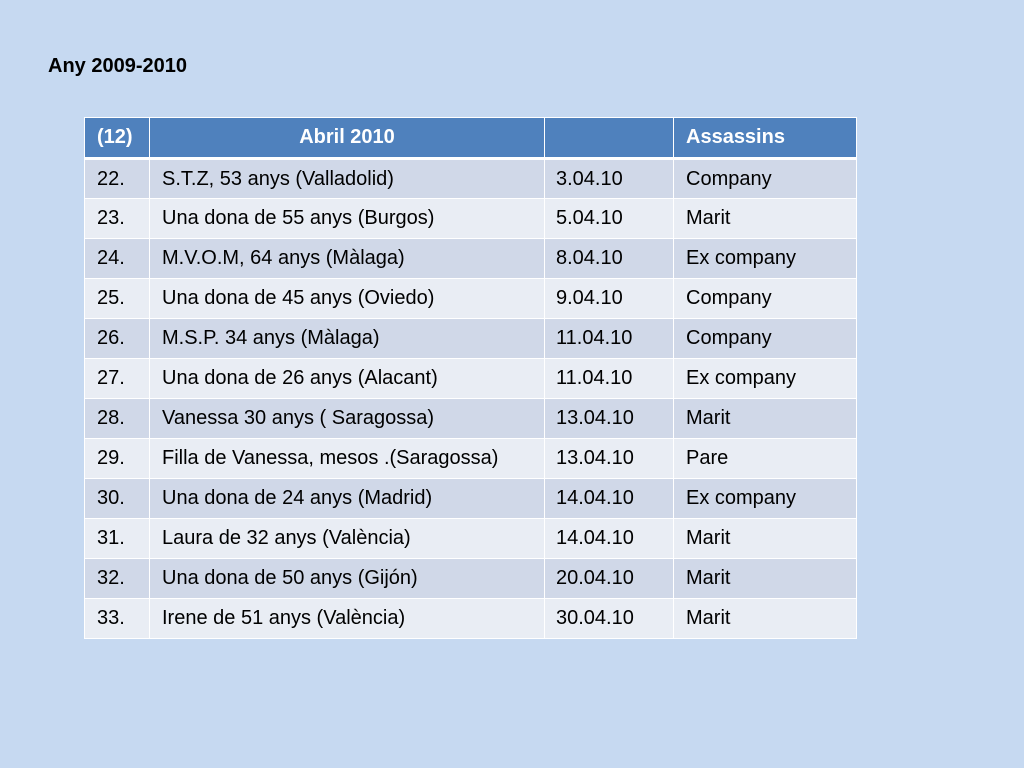 Image resolution: width=1024 pixels, height=768 pixels. Describe the element at coordinates (117, 418) in the screenshot. I see `row-number: 28.` at that location.